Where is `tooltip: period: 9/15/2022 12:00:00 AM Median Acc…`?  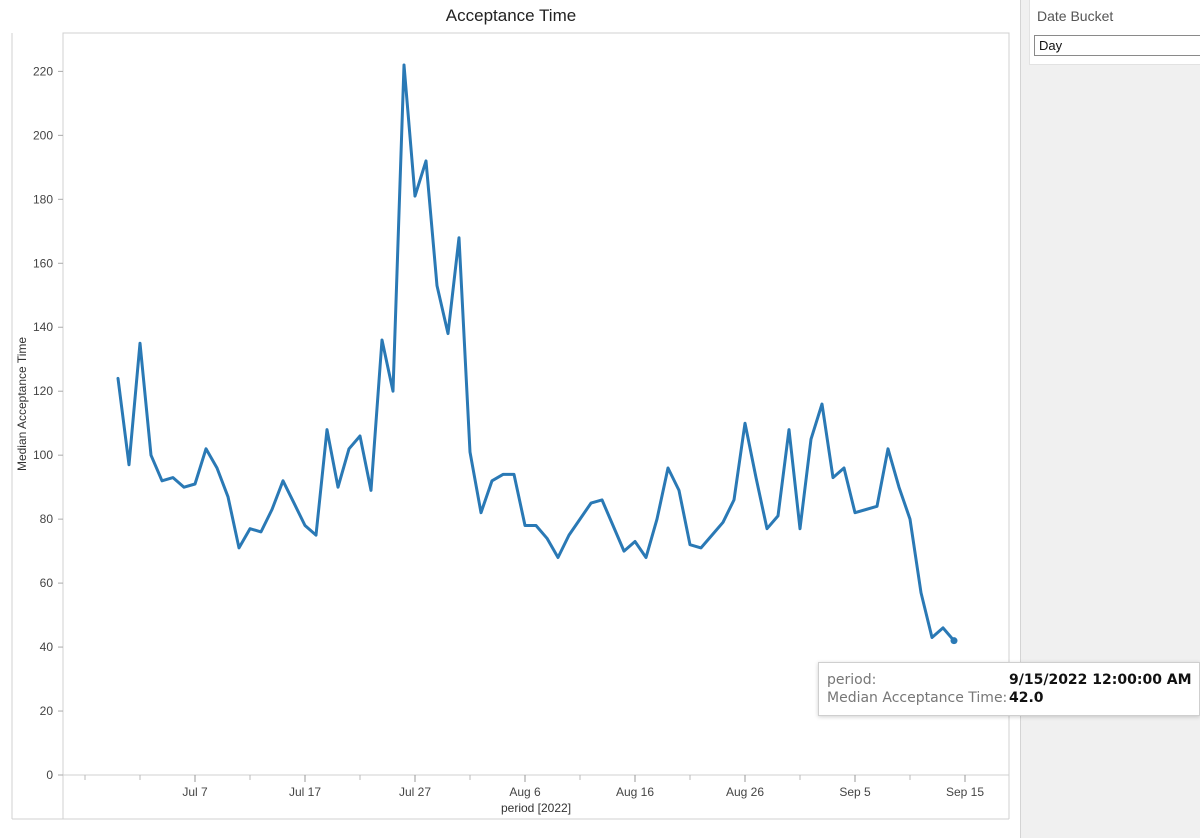 tooltip: period: 9/15/2022 12:00:00 AM Median Acc… is located at coordinates (1009, 689).